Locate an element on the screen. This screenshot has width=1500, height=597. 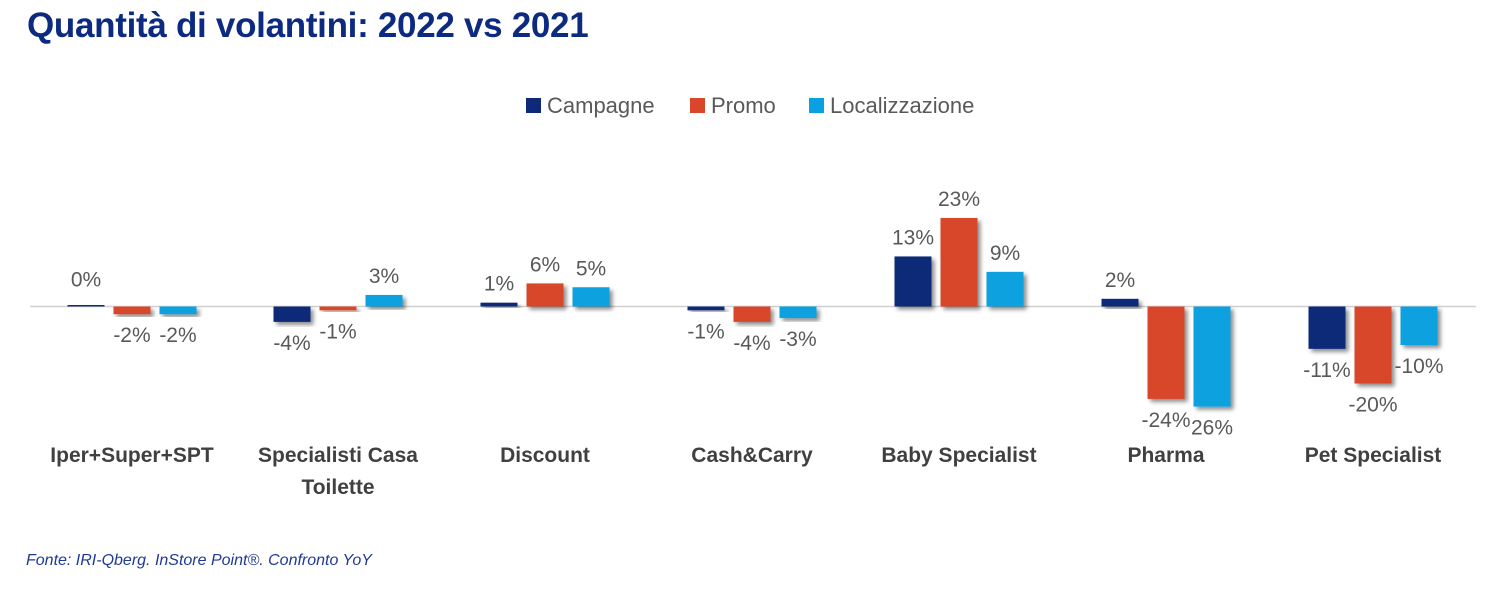
data-label-localizzazione-3: -3% is located at coordinates (797, 339).